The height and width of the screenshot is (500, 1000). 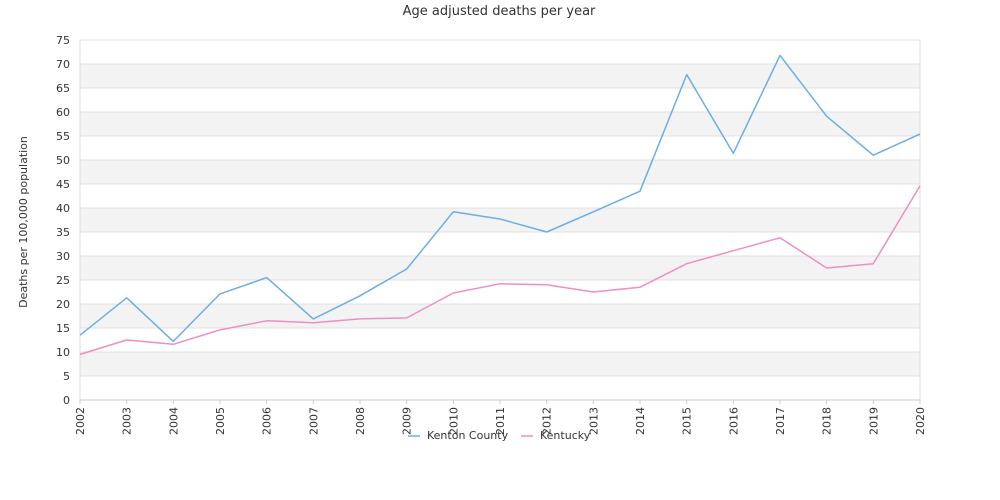 What do you see at coordinates (173, 421) in the screenshot?
I see `x-tick-label: 2004` at bounding box center [173, 421].